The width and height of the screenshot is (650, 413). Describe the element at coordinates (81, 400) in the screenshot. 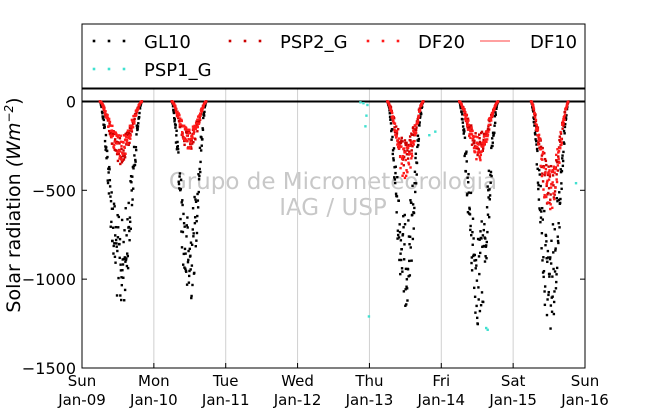

I see `x-tick-date-label: Jan-09` at that location.